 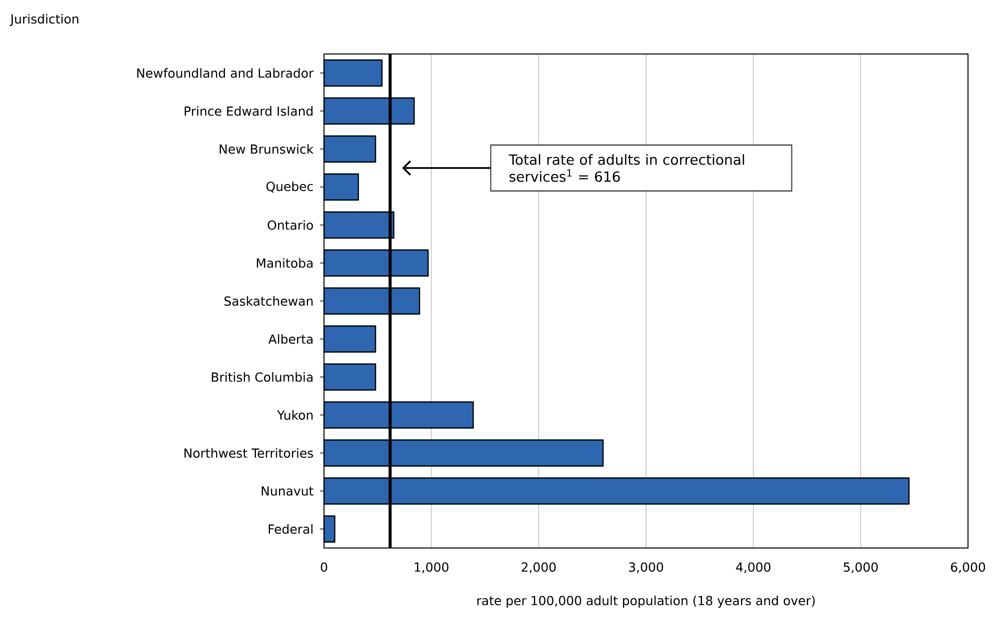 I want to click on ref-line-label: Total rate of adults in correctional services$^{1}$ = 616, so click(x=626, y=168).